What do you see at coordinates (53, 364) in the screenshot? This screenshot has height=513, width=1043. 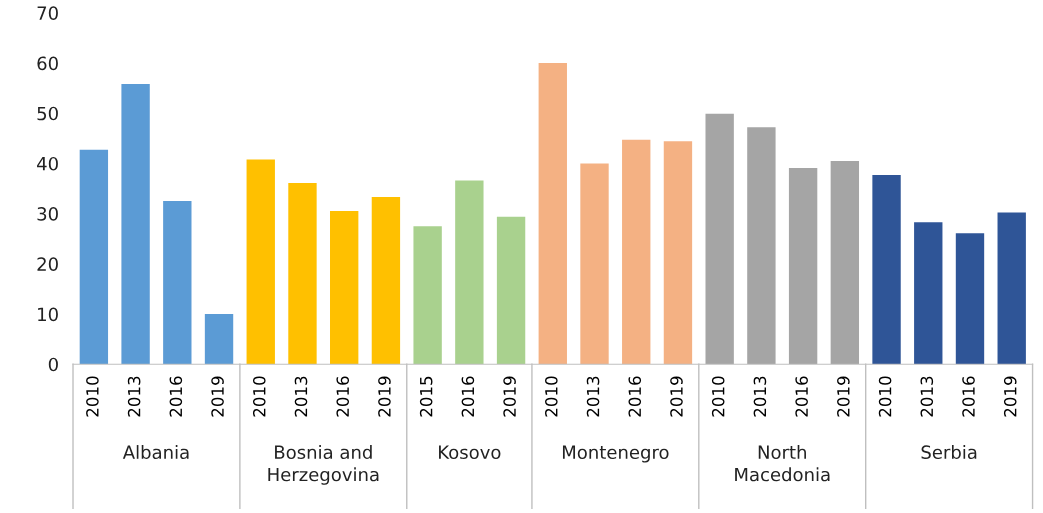 I see `y-tick-label: 0` at bounding box center [53, 364].